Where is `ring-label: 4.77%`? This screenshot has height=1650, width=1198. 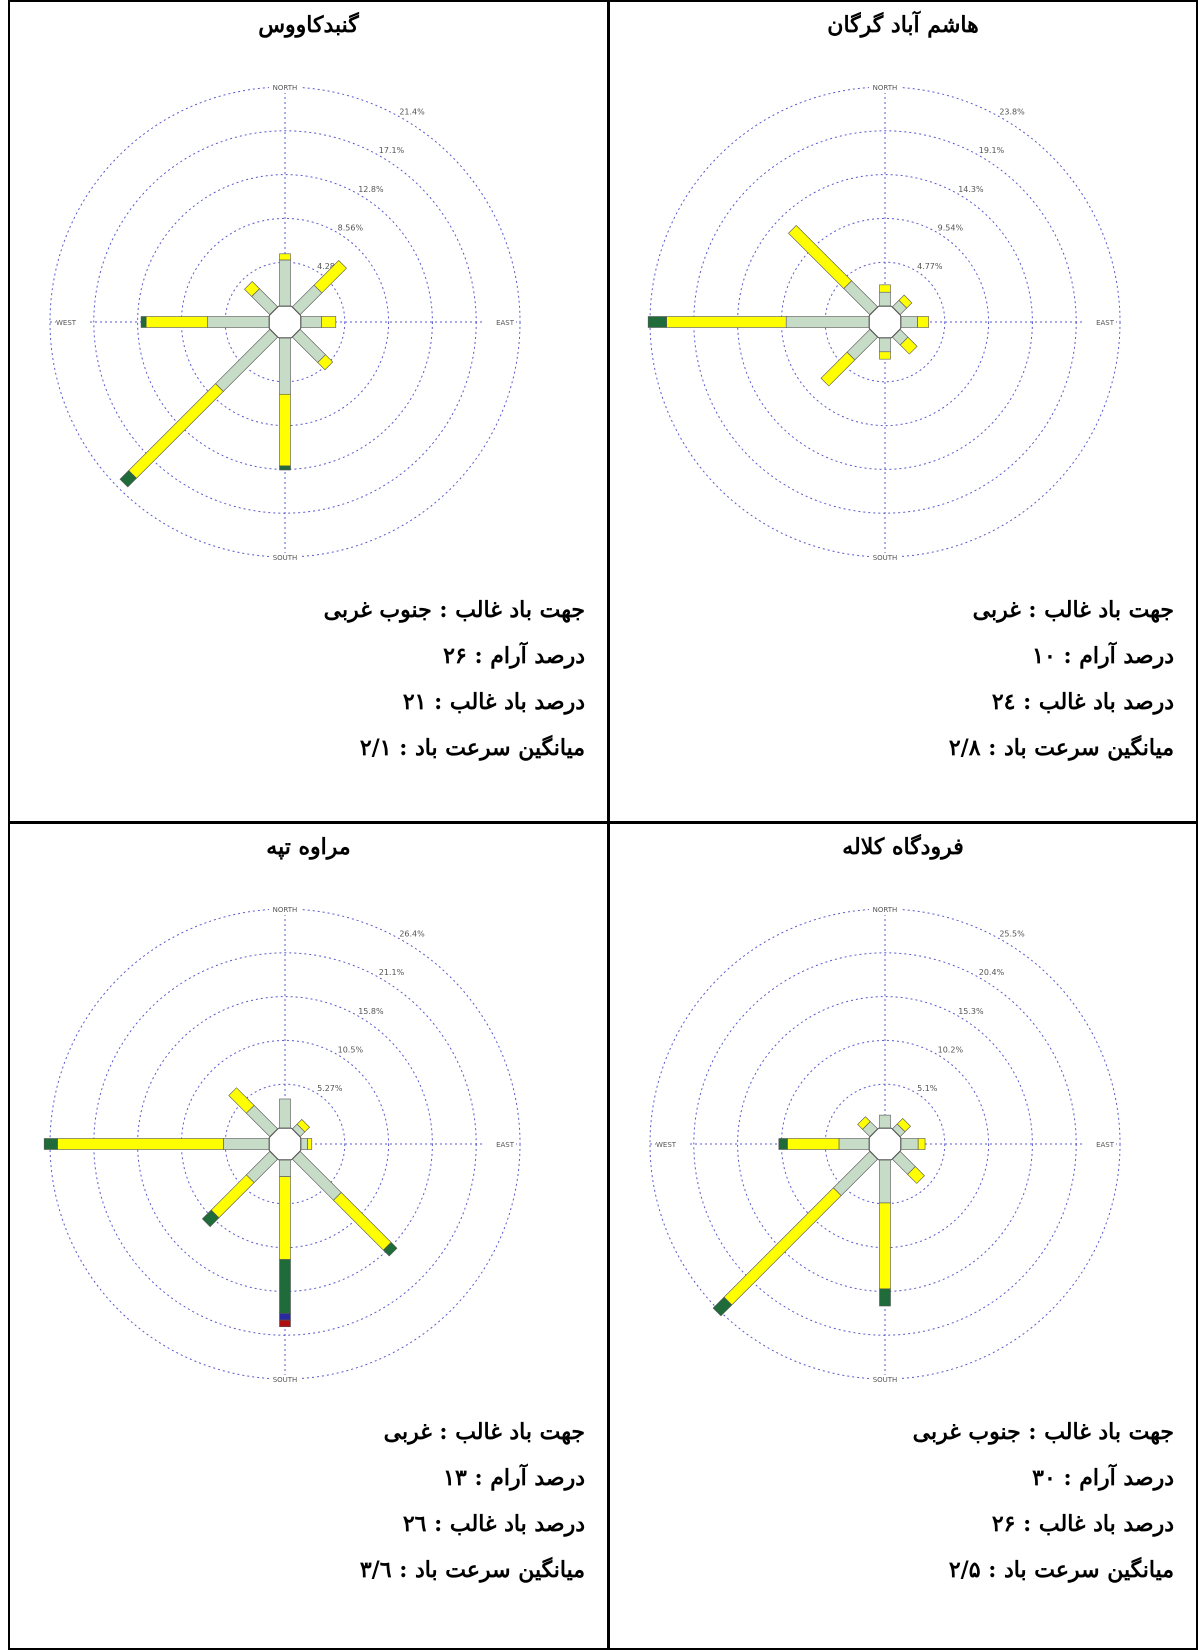
ring-label: 4.77% is located at coordinates (930, 266).